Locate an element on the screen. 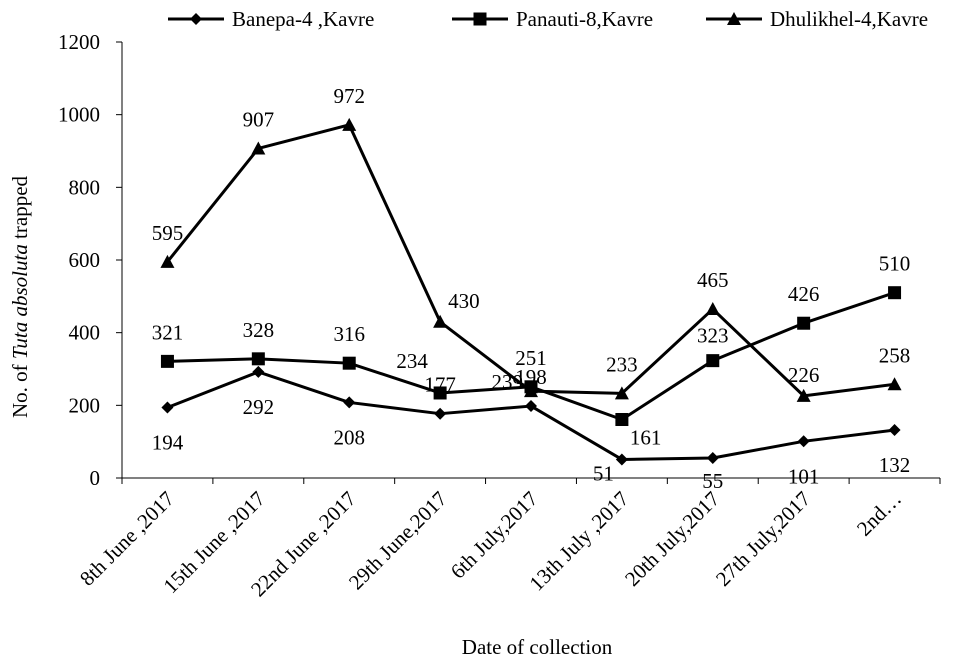  y-tick-label: 400 is located at coordinates (85, 333).